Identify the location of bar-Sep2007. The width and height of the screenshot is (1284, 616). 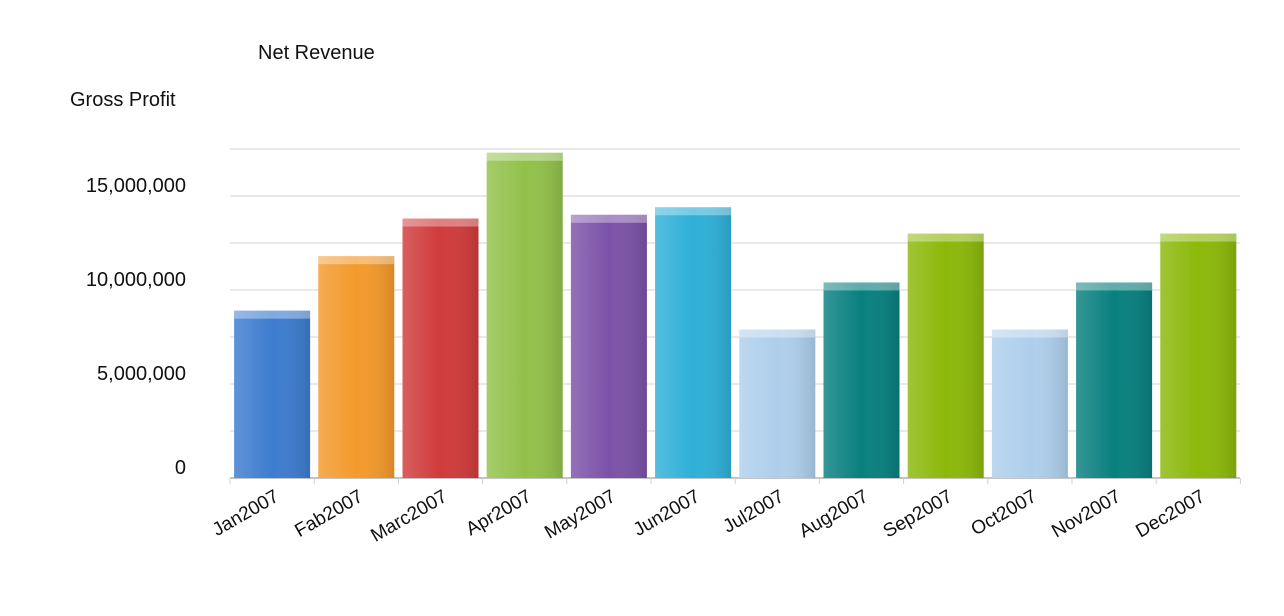
(945, 355).